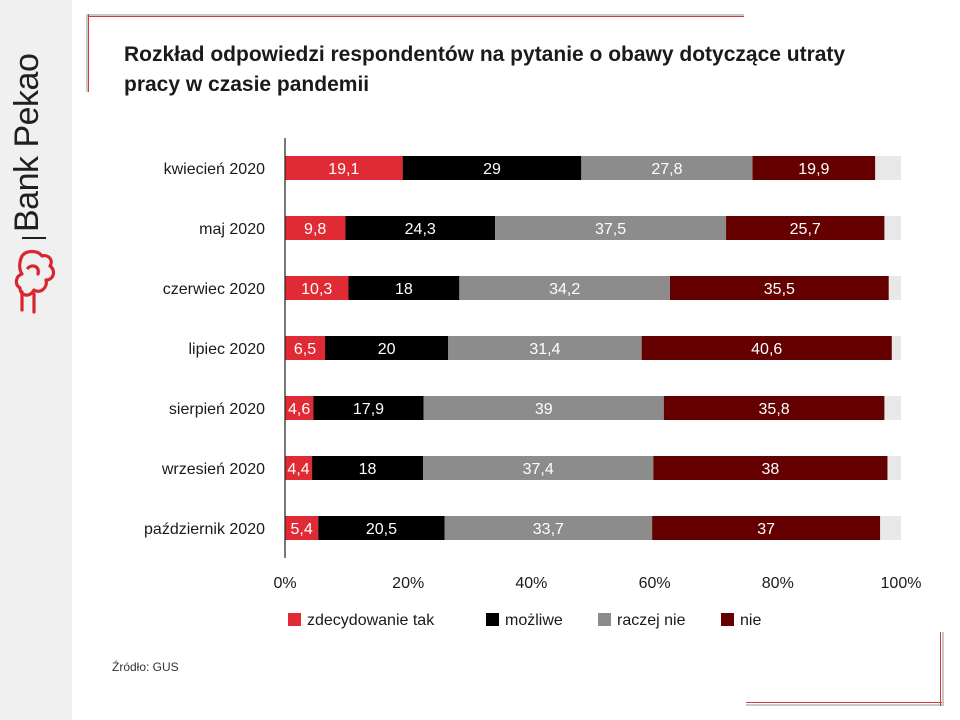 This screenshot has width=960, height=720. Describe the element at coordinates (845, 705) in the screenshot. I see `frame-bottom-line` at that location.